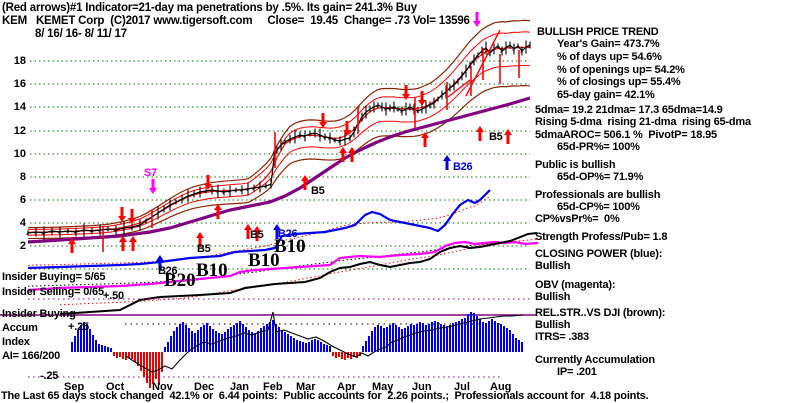 The width and height of the screenshot is (800, 403). Describe the element at coordinates (49, 376) in the screenshot. I see `overlay-label: -.25` at that location.